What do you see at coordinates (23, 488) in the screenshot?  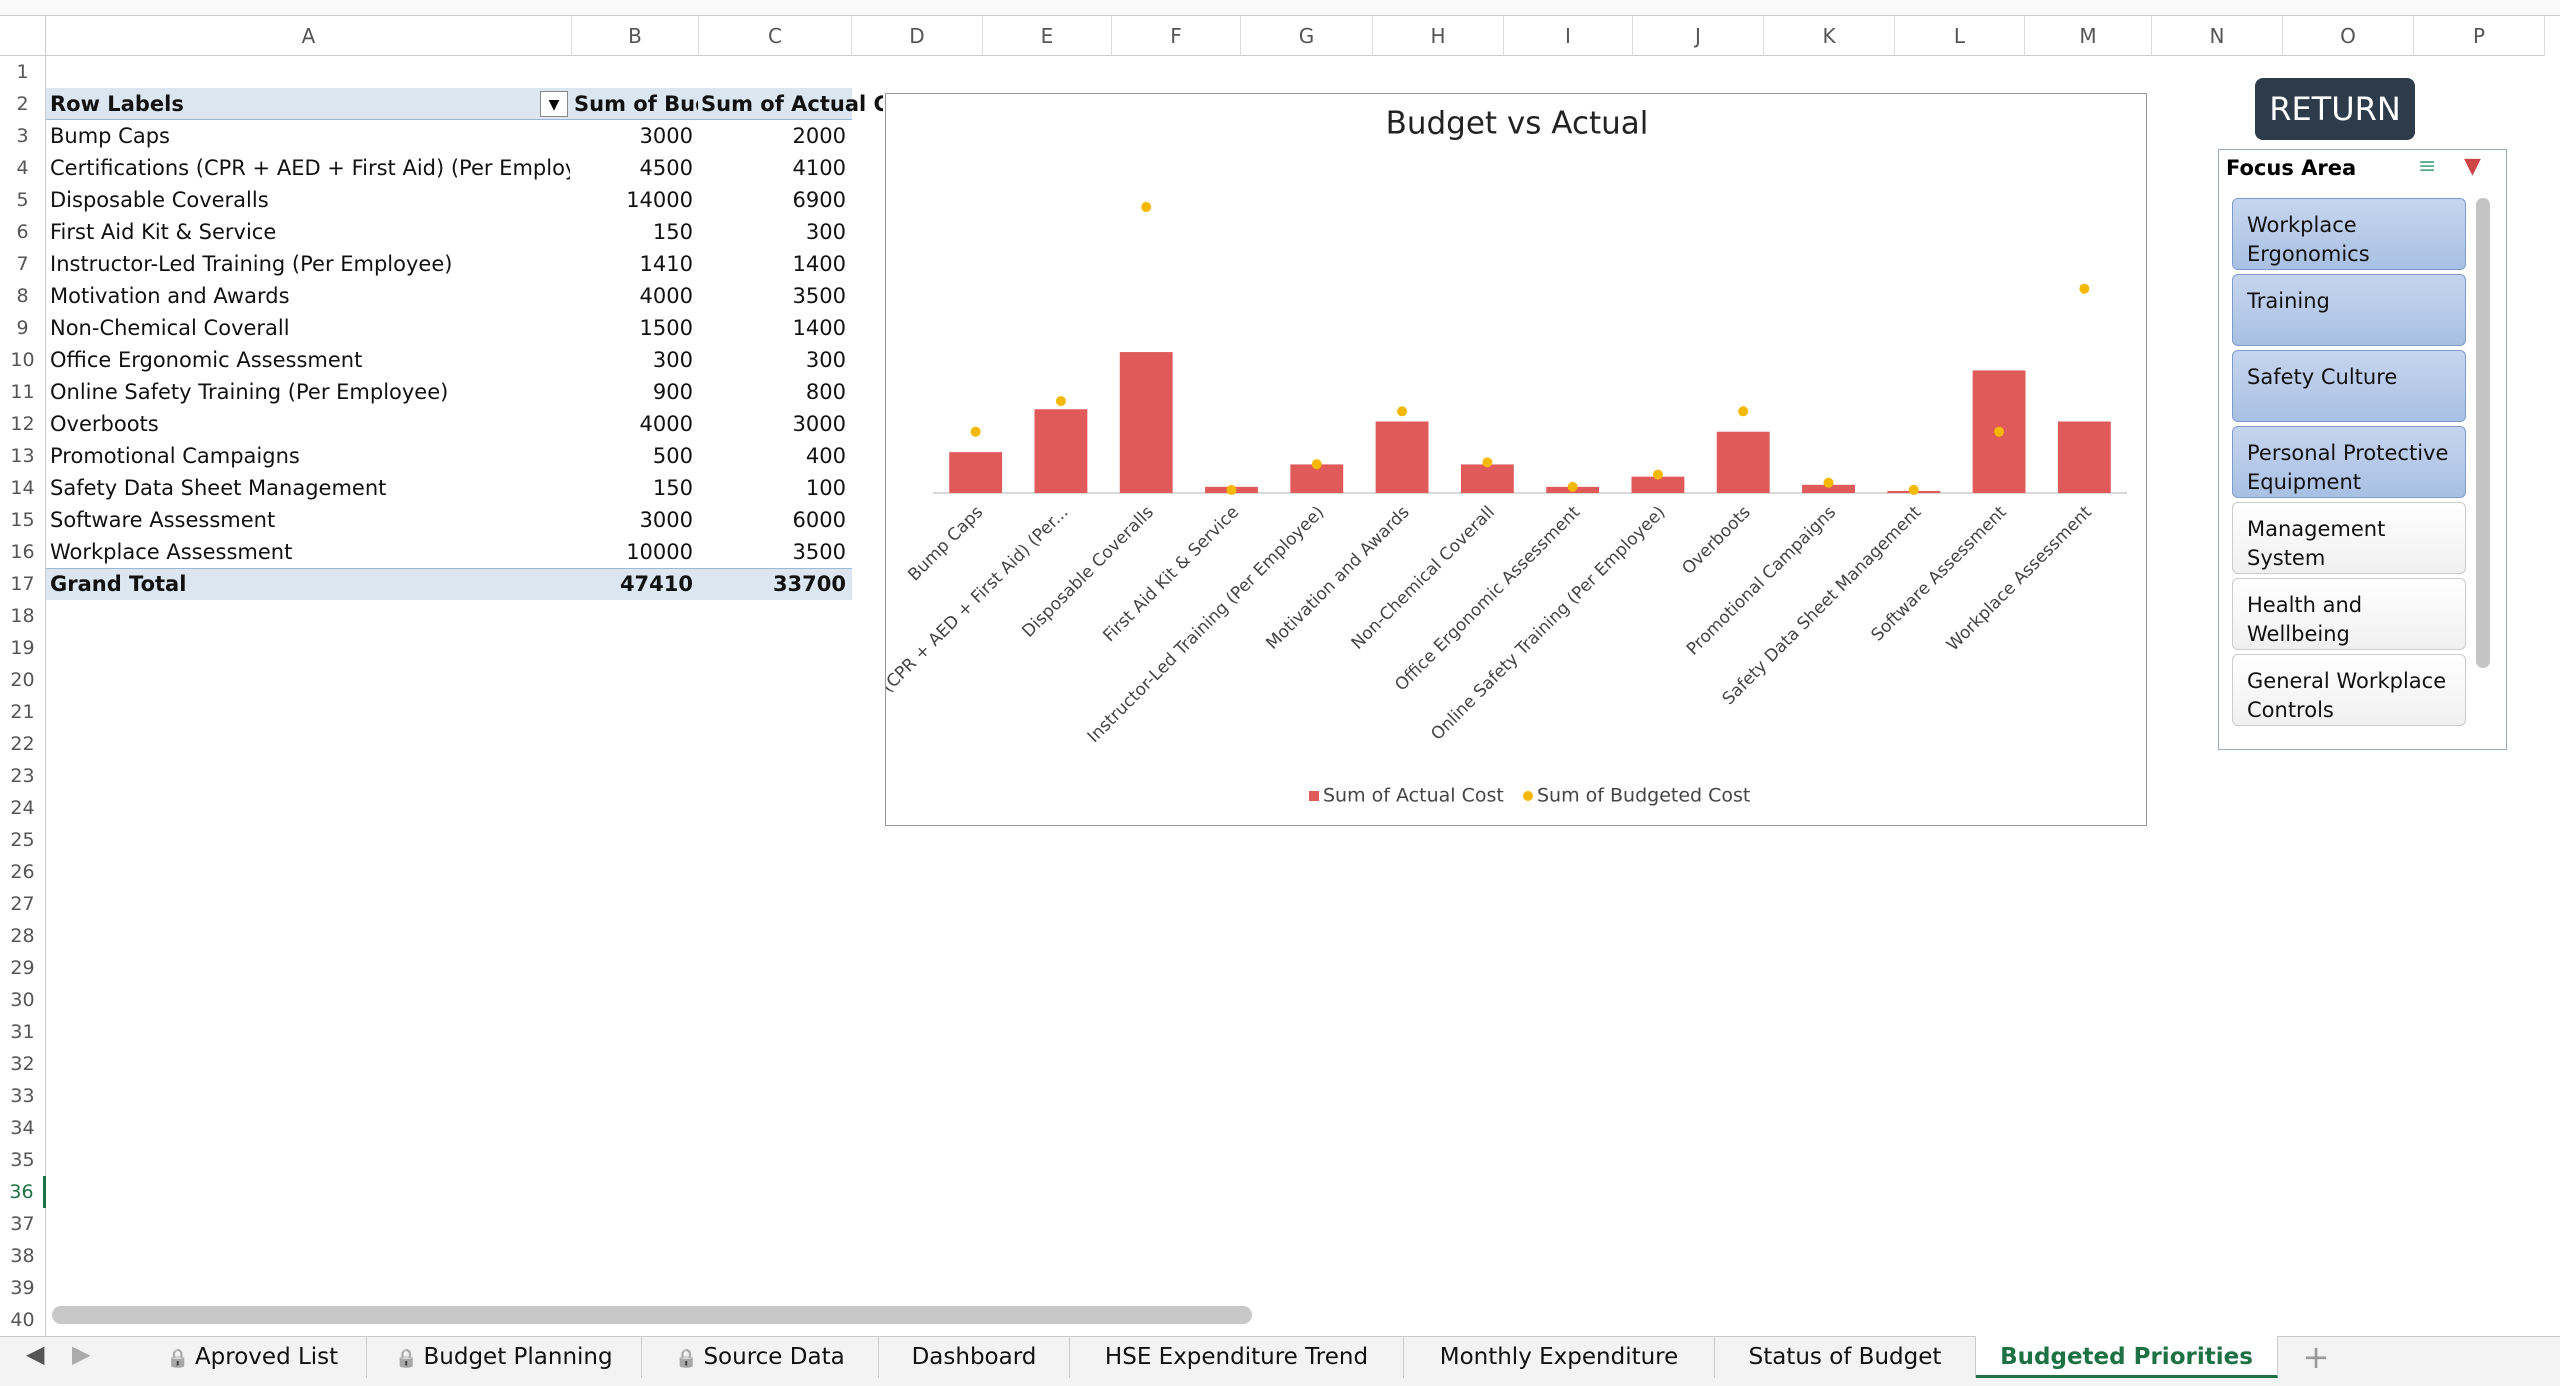 I see `row-header: 14` at bounding box center [23, 488].